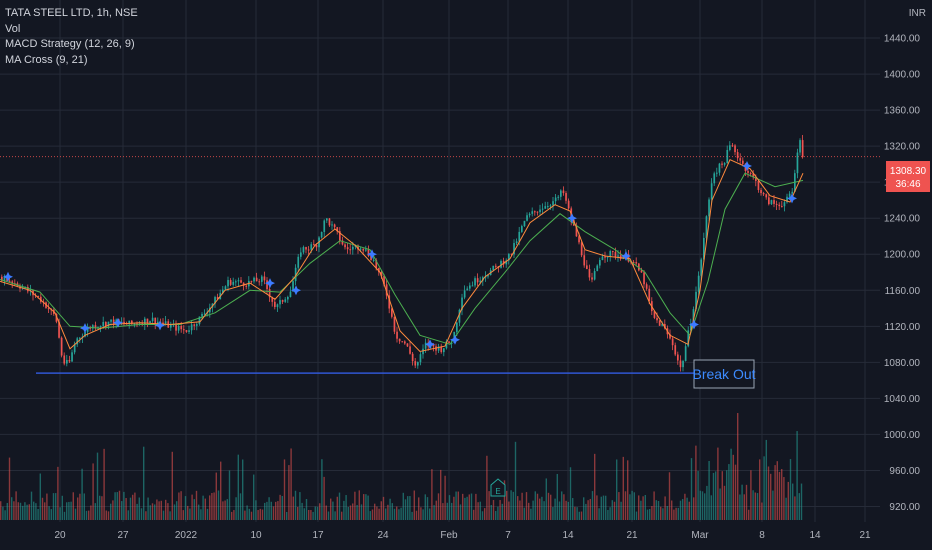 Image resolution: width=932 pixels, height=550 pixels. I want to click on earnings-icon, so click(498, 487).